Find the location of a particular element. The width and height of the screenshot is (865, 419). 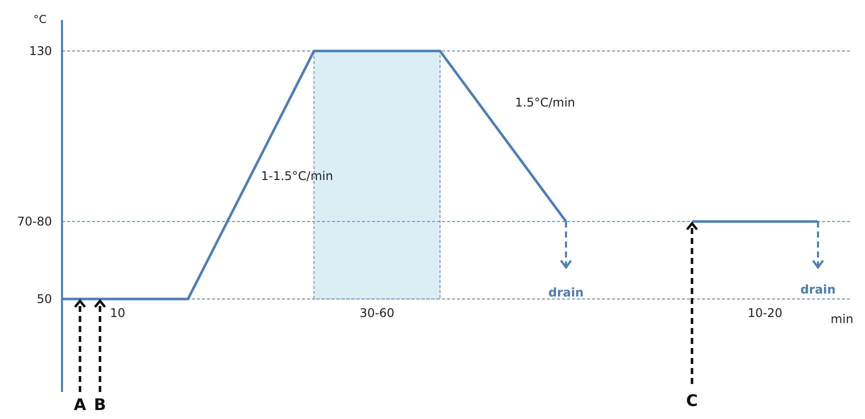

annotation: 1.5°C/min is located at coordinates (545, 102).